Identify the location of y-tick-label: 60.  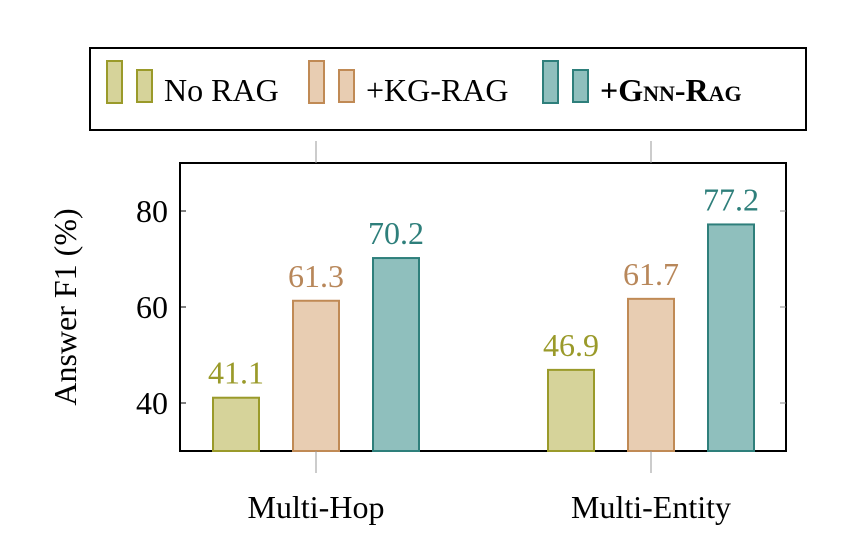
(152, 307).